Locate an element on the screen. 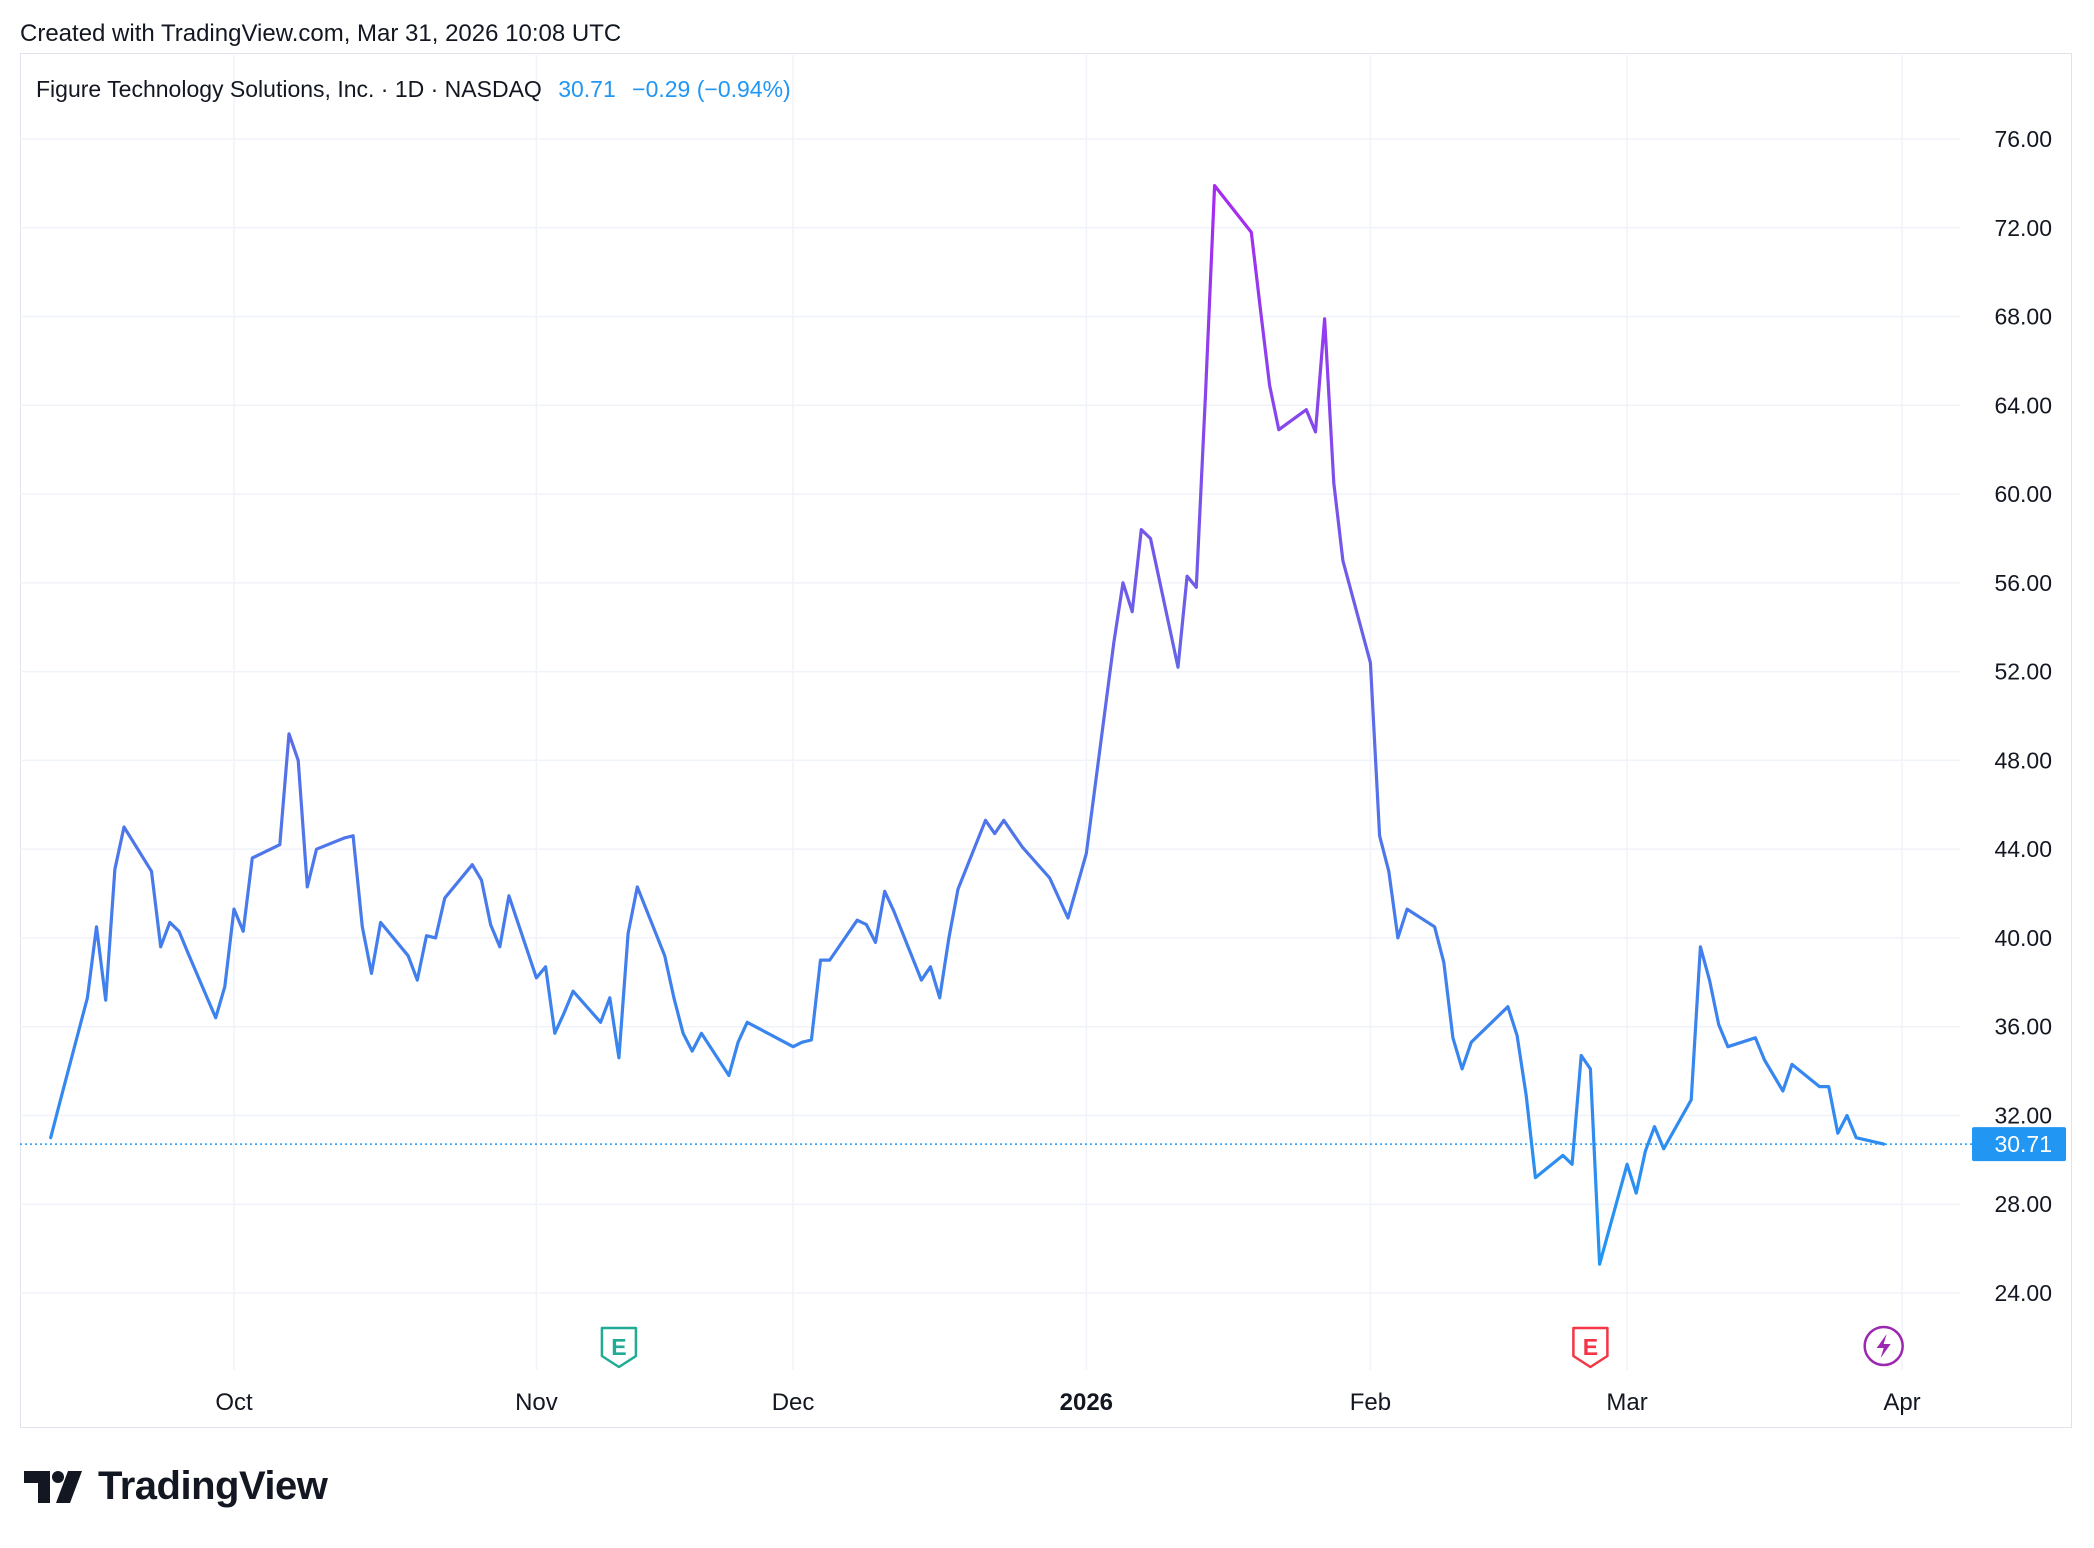 This screenshot has width=2094, height=1548. y-tick-label: 68.00 is located at coordinates (2023, 317).